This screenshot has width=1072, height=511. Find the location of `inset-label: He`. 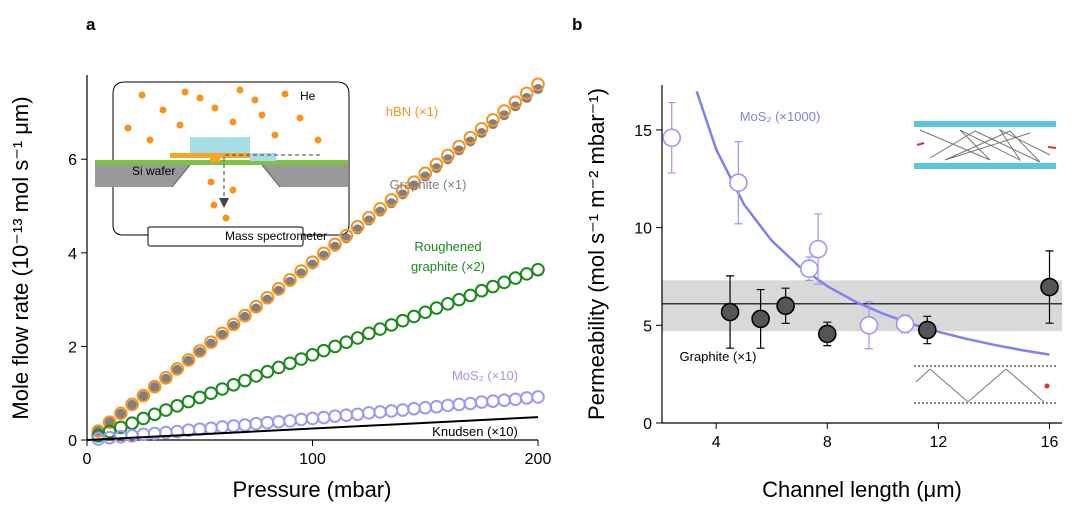

inset-label: He is located at coordinates (308, 96).